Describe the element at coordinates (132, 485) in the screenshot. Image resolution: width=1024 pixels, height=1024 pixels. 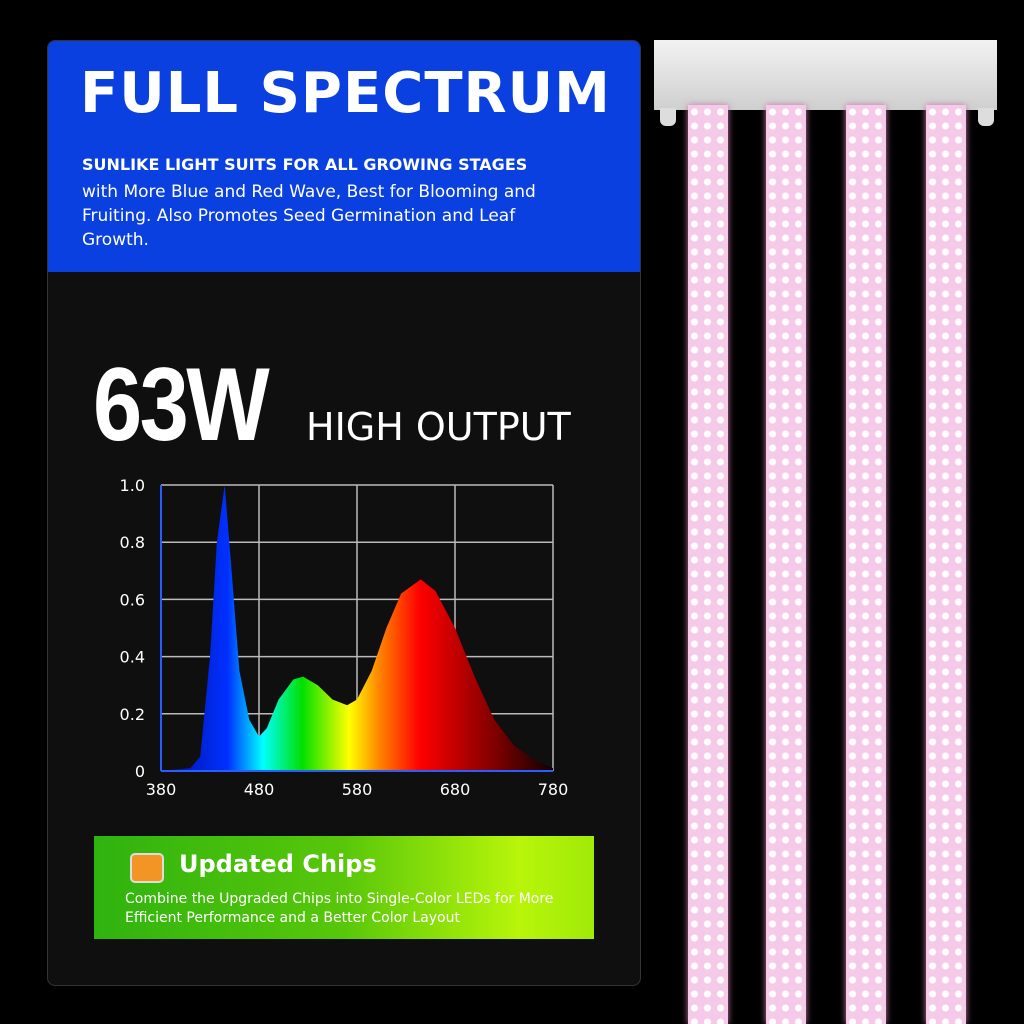
I see `y-tick-label: 1.0` at that location.